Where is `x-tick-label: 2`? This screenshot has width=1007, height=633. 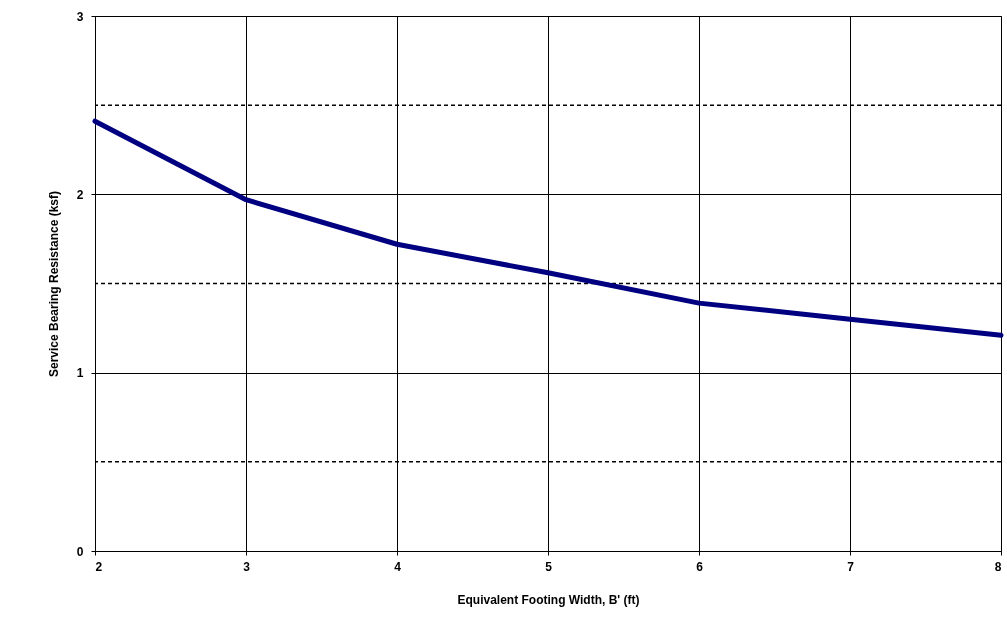
x-tick-label: 2 is located at coordinates (99, 566).